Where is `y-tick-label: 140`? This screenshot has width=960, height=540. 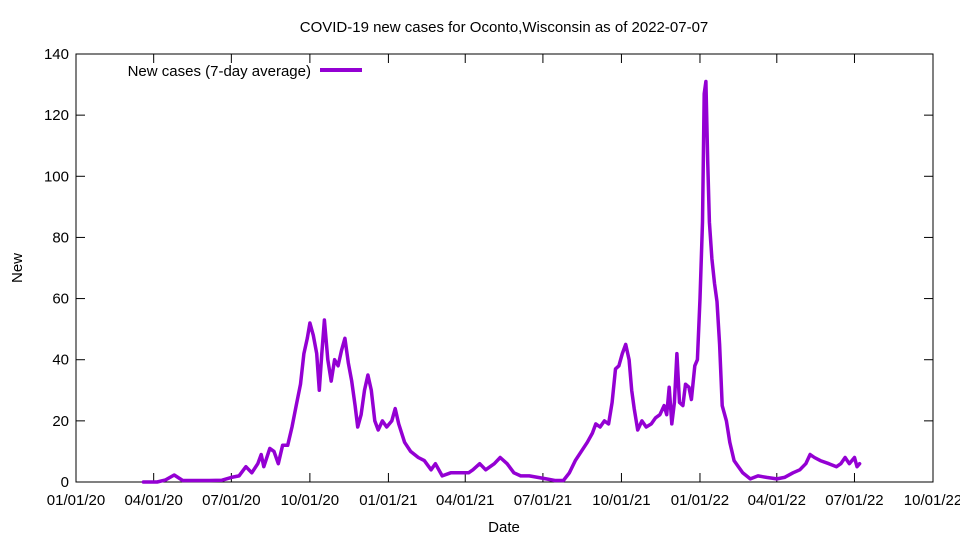
y-tick-label: 140 is located at coordinates (56, 54).